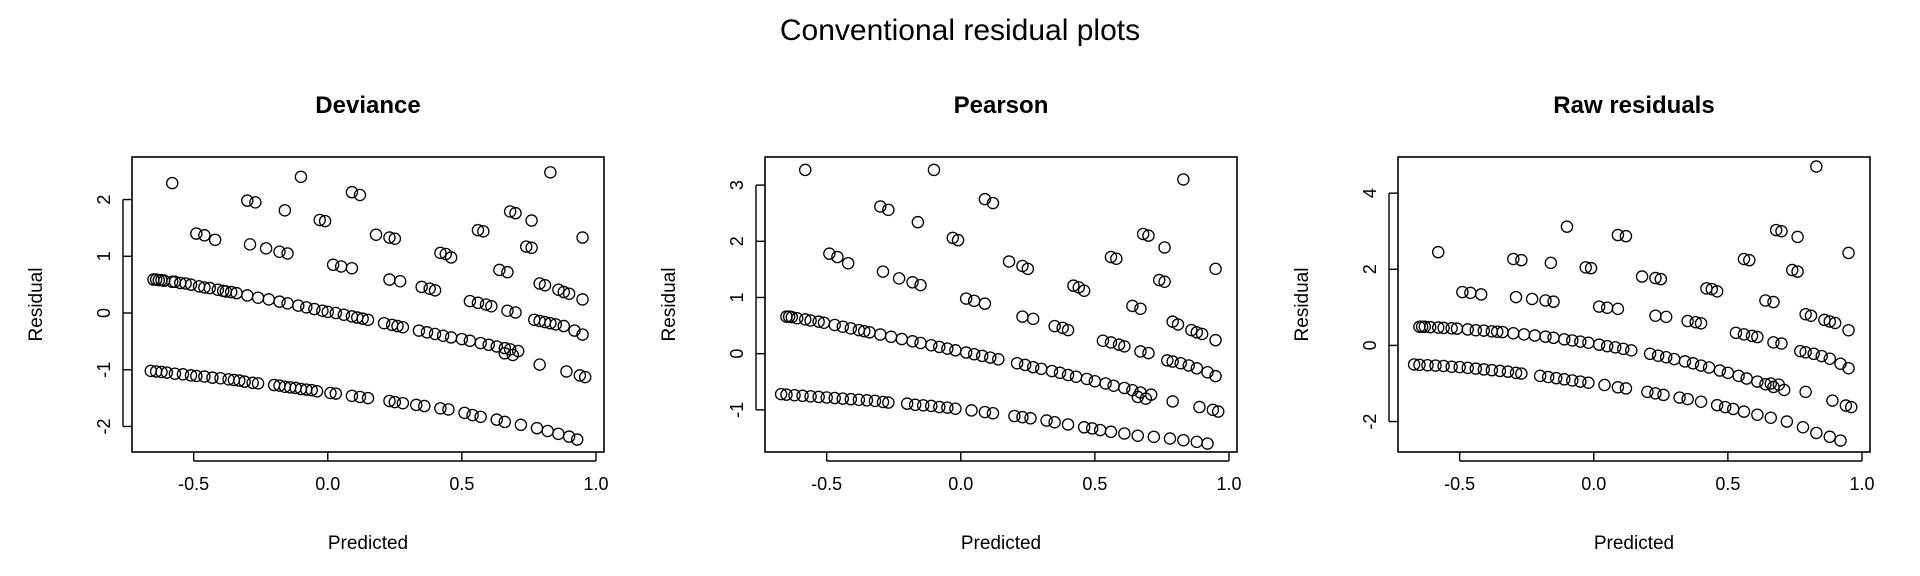 The height and width of the screenshot is (576, 1920). Describe the element at coordinates (104, 370) in the screenshot. I see `y-tick-label: -1` at that location.